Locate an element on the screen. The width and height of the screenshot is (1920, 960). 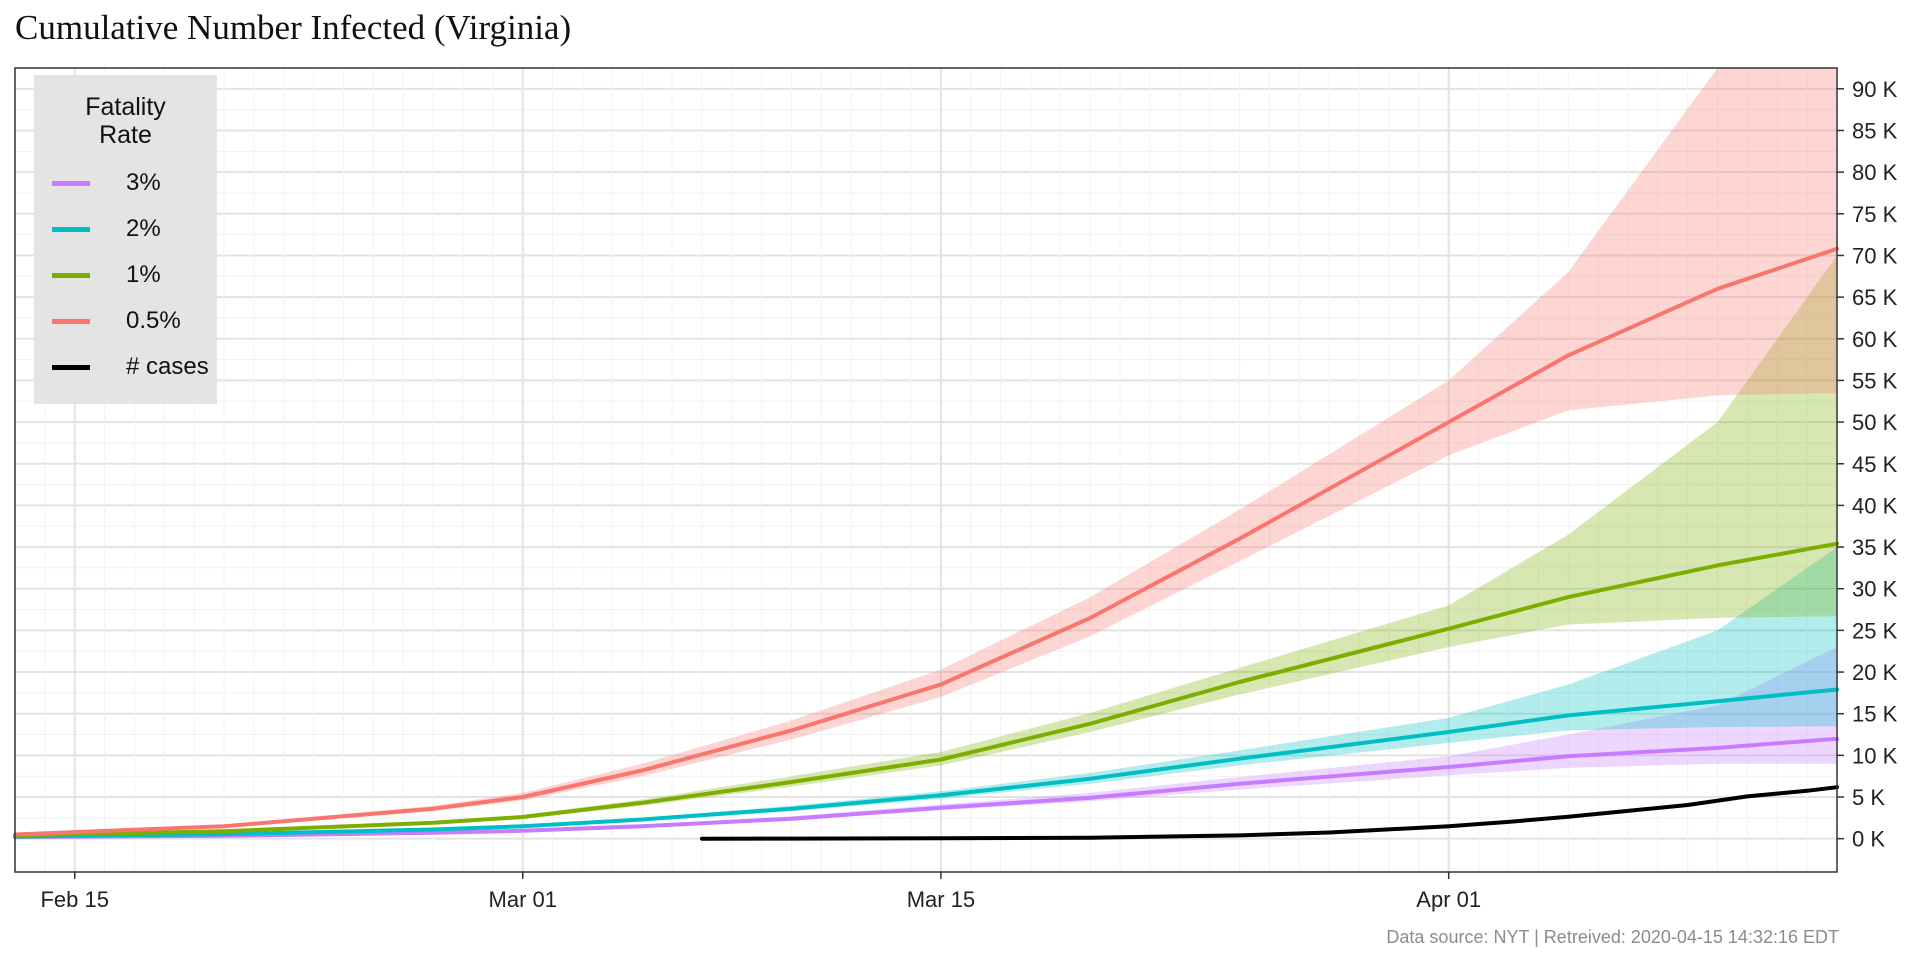
legend-title: Fatality Rate is located at coordinates (125, 121).